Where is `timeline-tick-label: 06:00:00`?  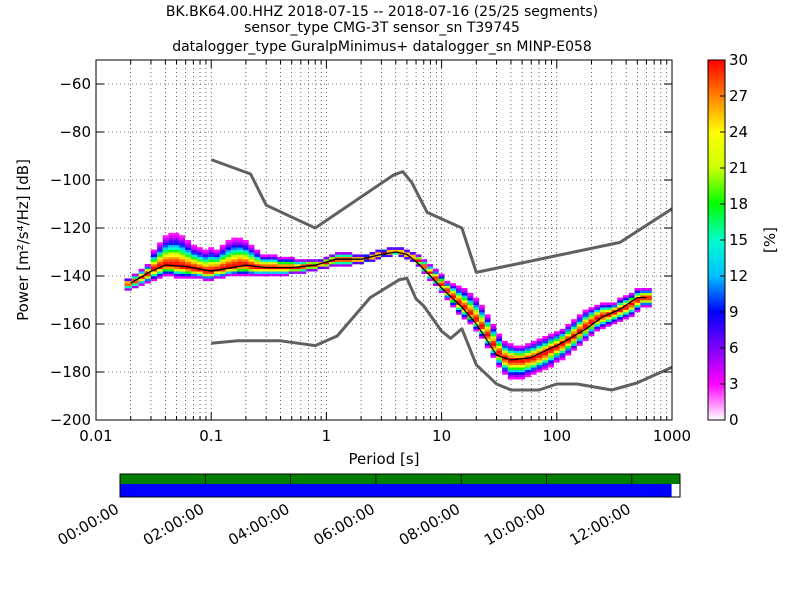
timeline-tick-label: 06:00:00 is located at coordinates (344, 524).